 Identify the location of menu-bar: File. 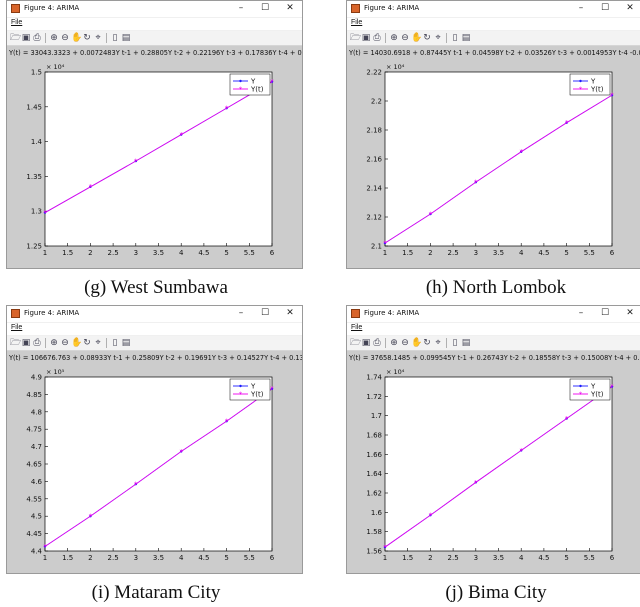
(493, 24).